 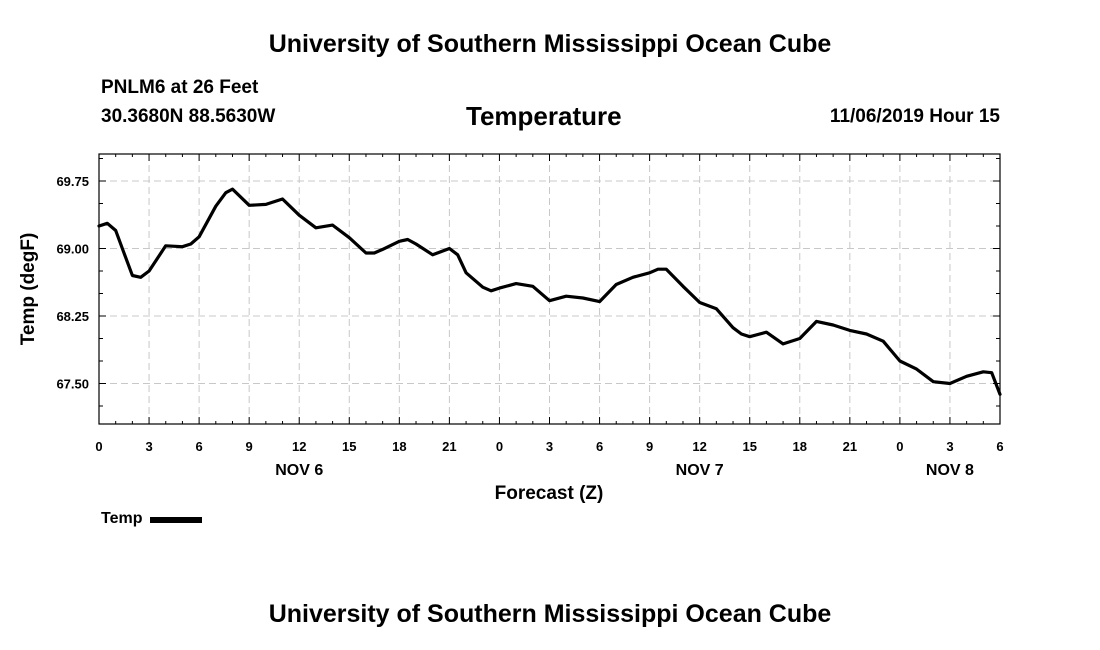 I want to click on day-label: NOV 8, so click(x=950, y=470).